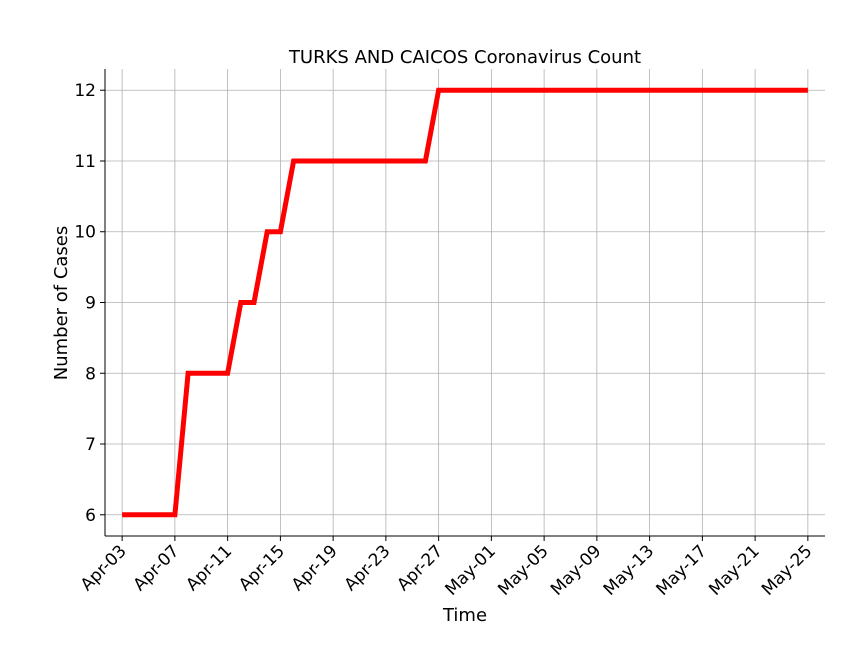 This screenshot has width=864, height=648. I want to click on x-tick-label: Apr-03, so click(104, 568).